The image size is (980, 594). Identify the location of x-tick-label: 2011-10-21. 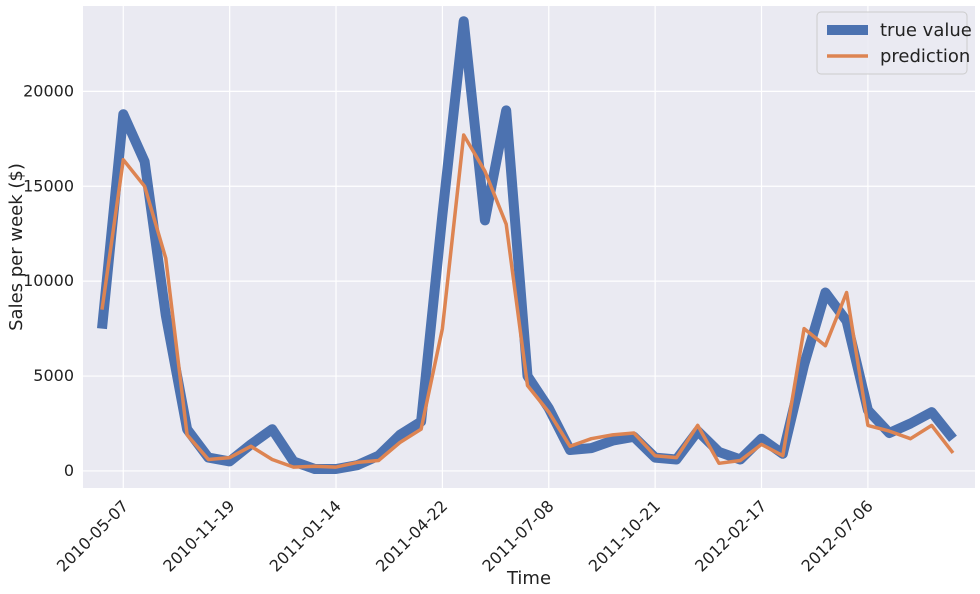
(624, 535).